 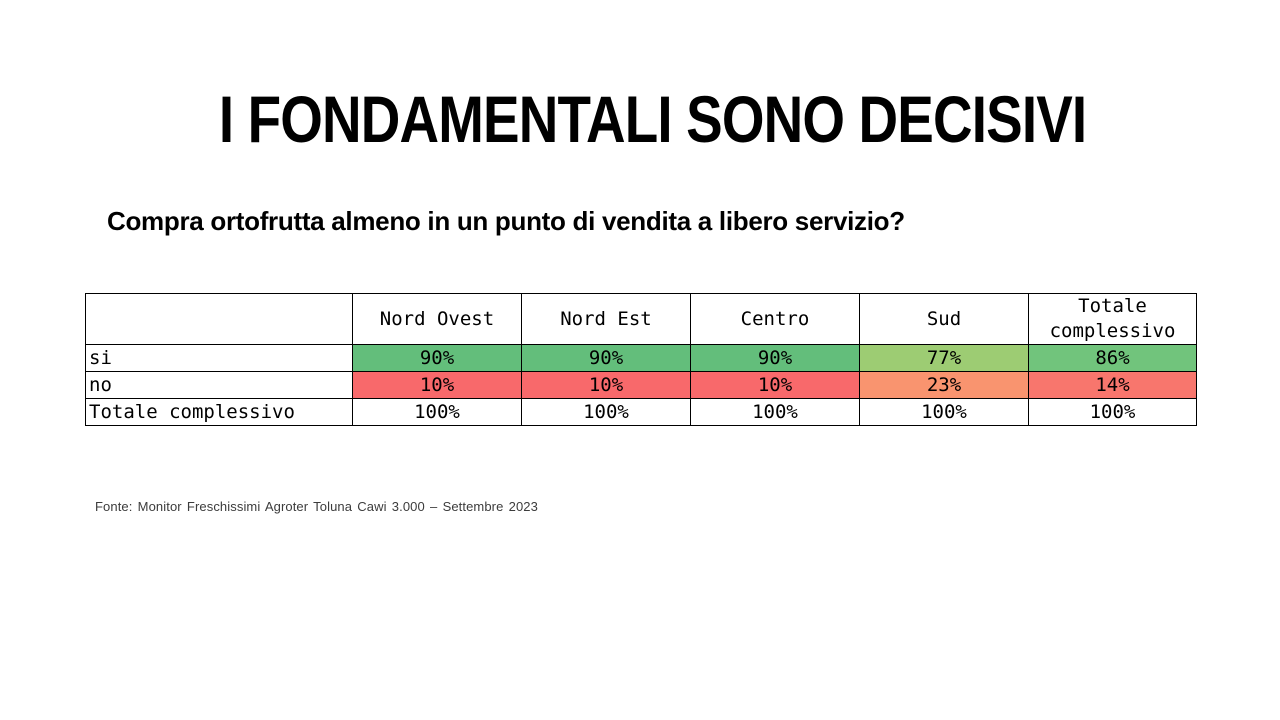 What do you see at coordinates (1112, 385) in the screenshot?
I see `table-cell: 14%` at bounding box center [1112, 385].